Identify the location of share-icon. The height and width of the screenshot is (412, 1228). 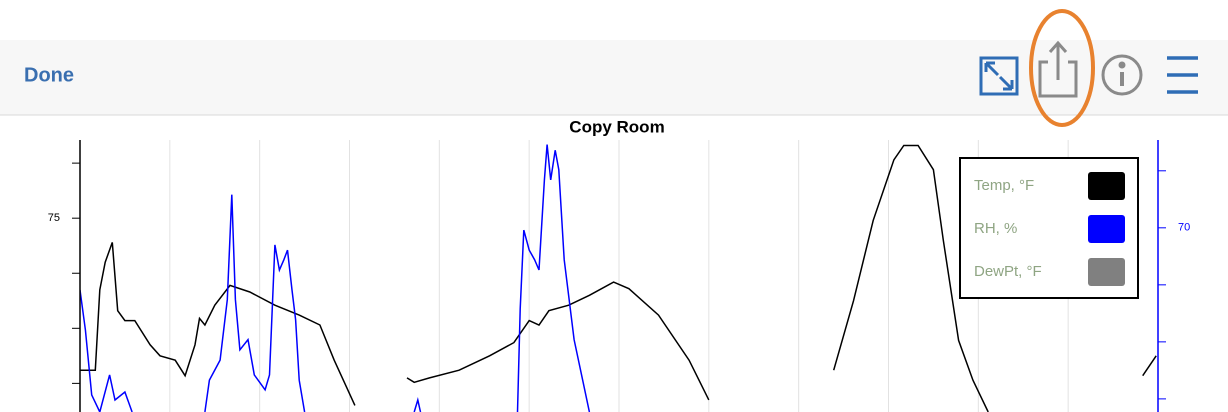
(1058, 69).